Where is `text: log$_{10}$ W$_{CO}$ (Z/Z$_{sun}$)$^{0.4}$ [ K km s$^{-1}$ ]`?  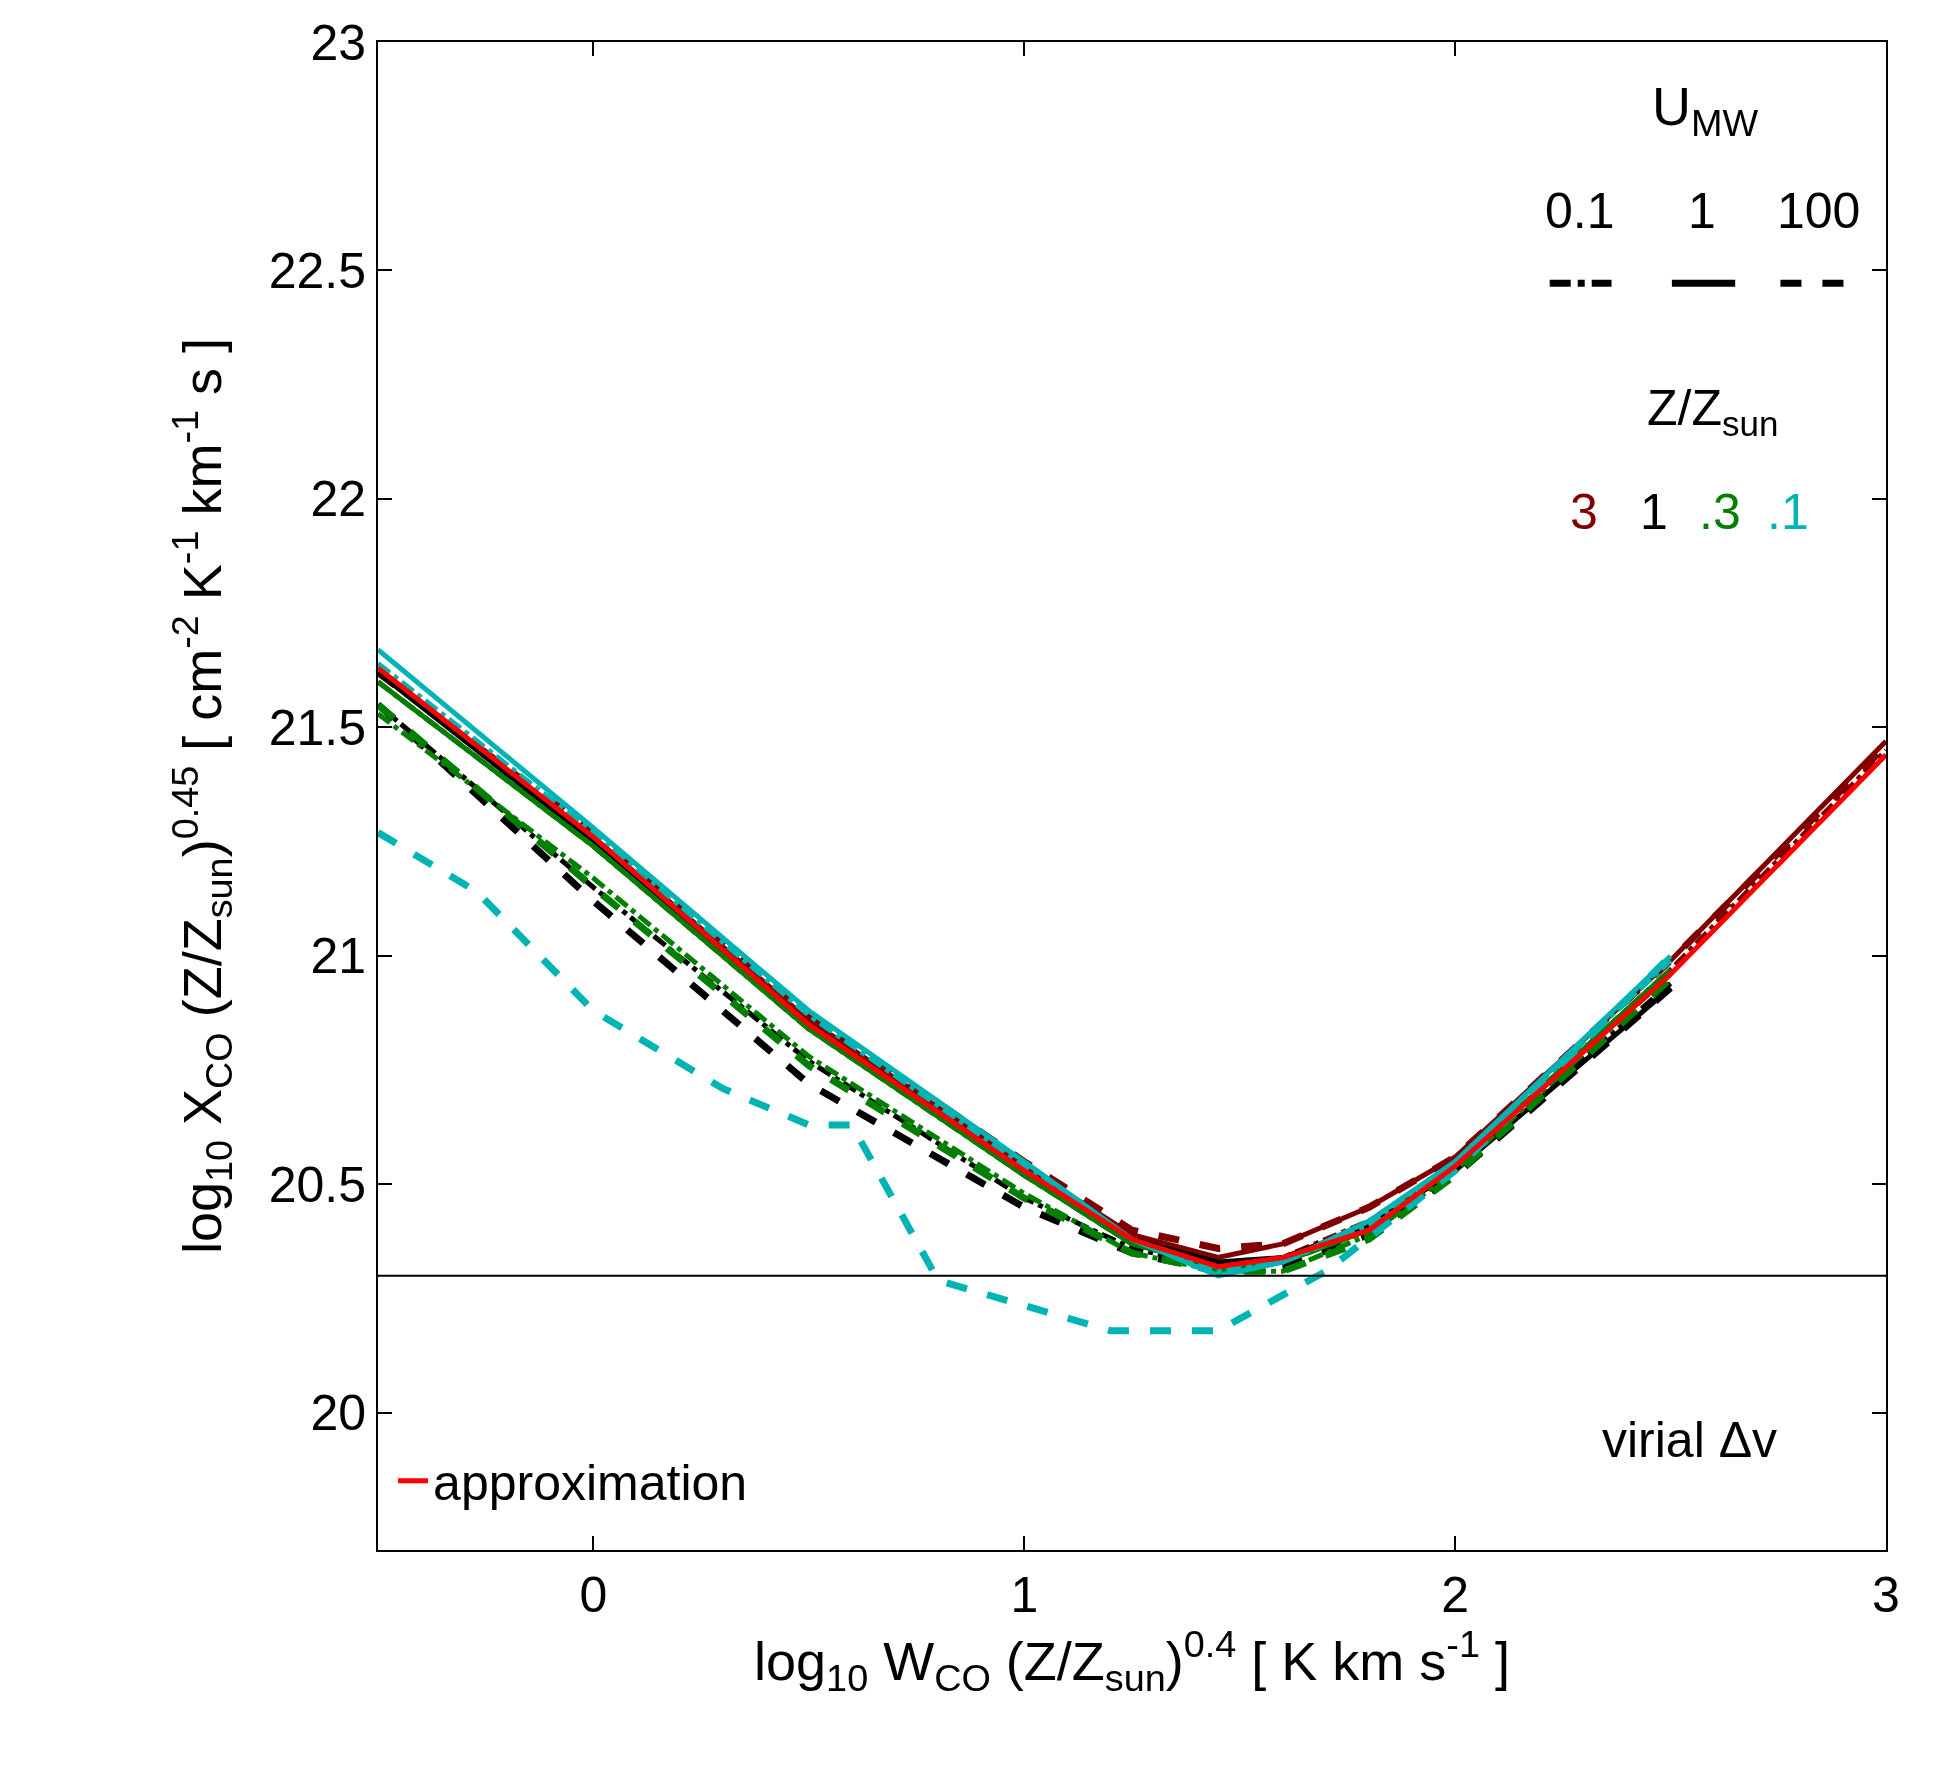 text: log$_{10}$ W$_{CO}$ (Z/Z$_{sun}$)$^{0.4}$ [ K km s$^{-1}$ ] is located at coordinates (1132, 1661).